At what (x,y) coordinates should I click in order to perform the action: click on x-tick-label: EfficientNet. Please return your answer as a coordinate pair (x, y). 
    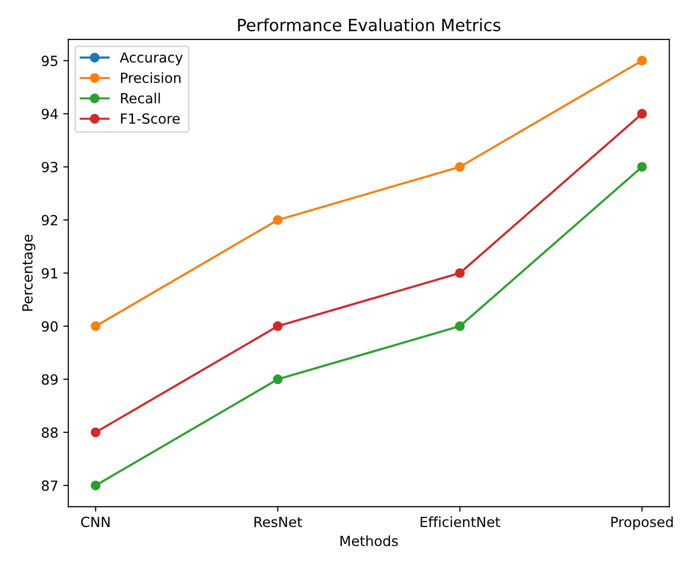
    Looking at the image, I should click on (460, 522).